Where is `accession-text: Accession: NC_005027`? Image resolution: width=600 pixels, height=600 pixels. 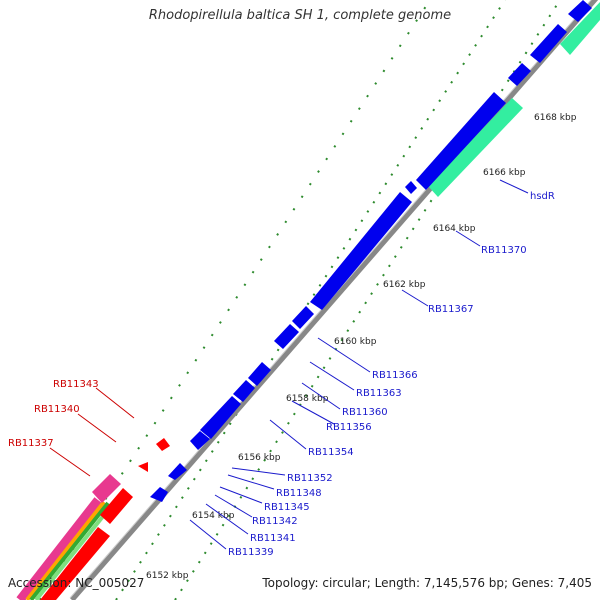
accession-text: Accession: NC_005027 is located at coordinates (76, 583).